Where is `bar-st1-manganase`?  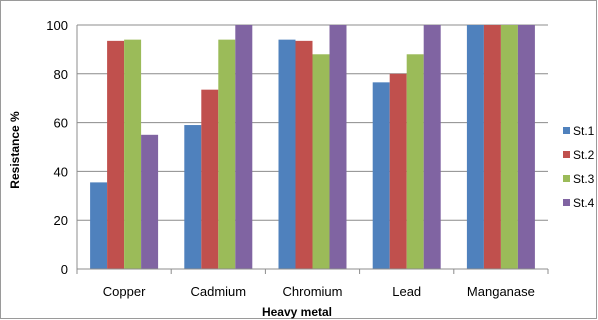
bar-st1-manganase is located at coordinates (475, 147).